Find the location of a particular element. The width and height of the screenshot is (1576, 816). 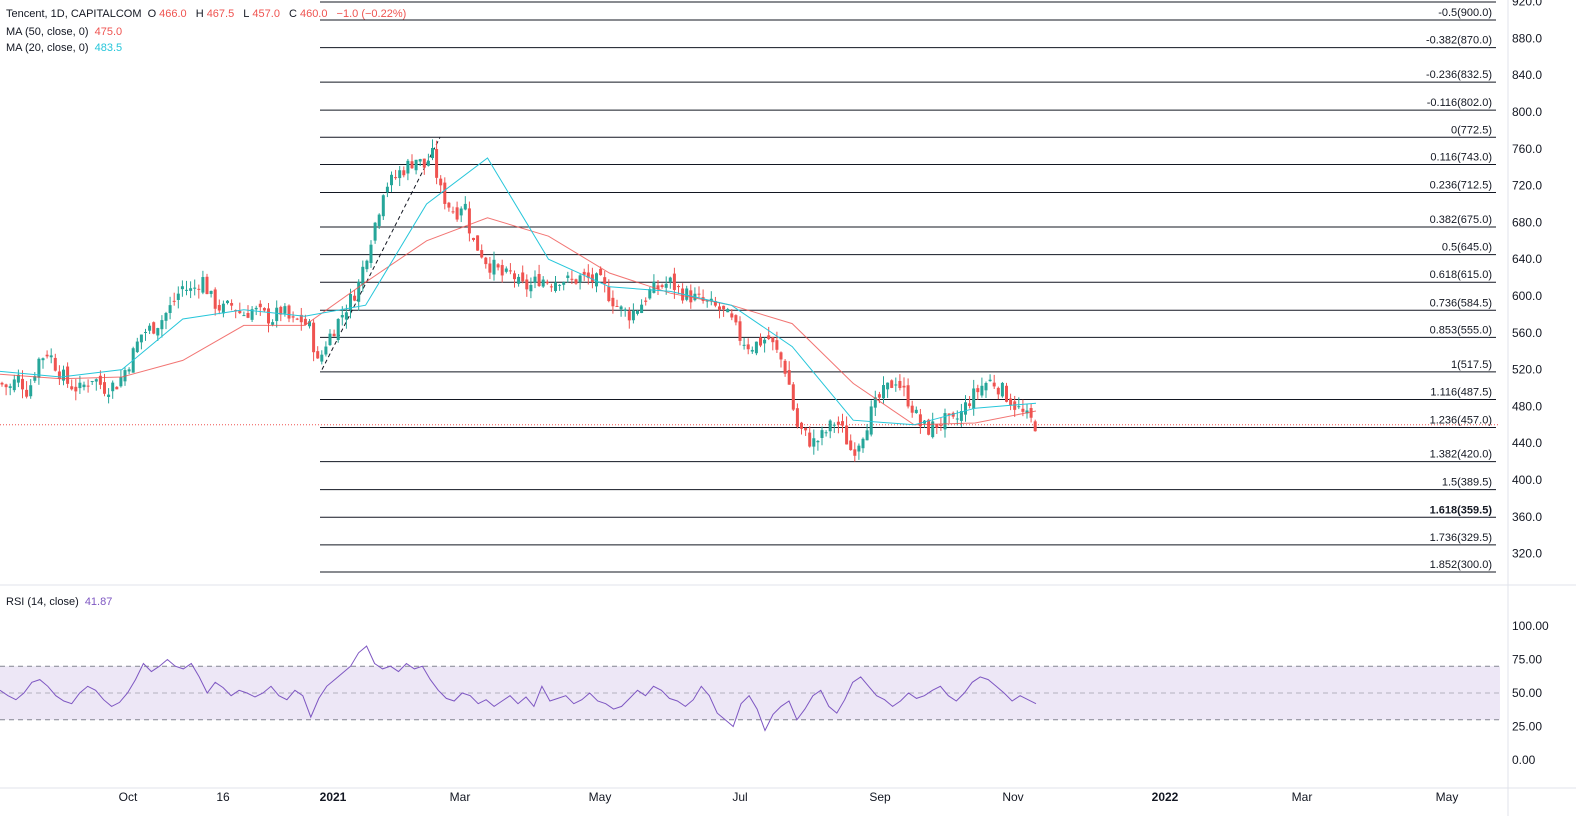

fib-label: -0.236(832.5) is located at coordinates (1459, 75).